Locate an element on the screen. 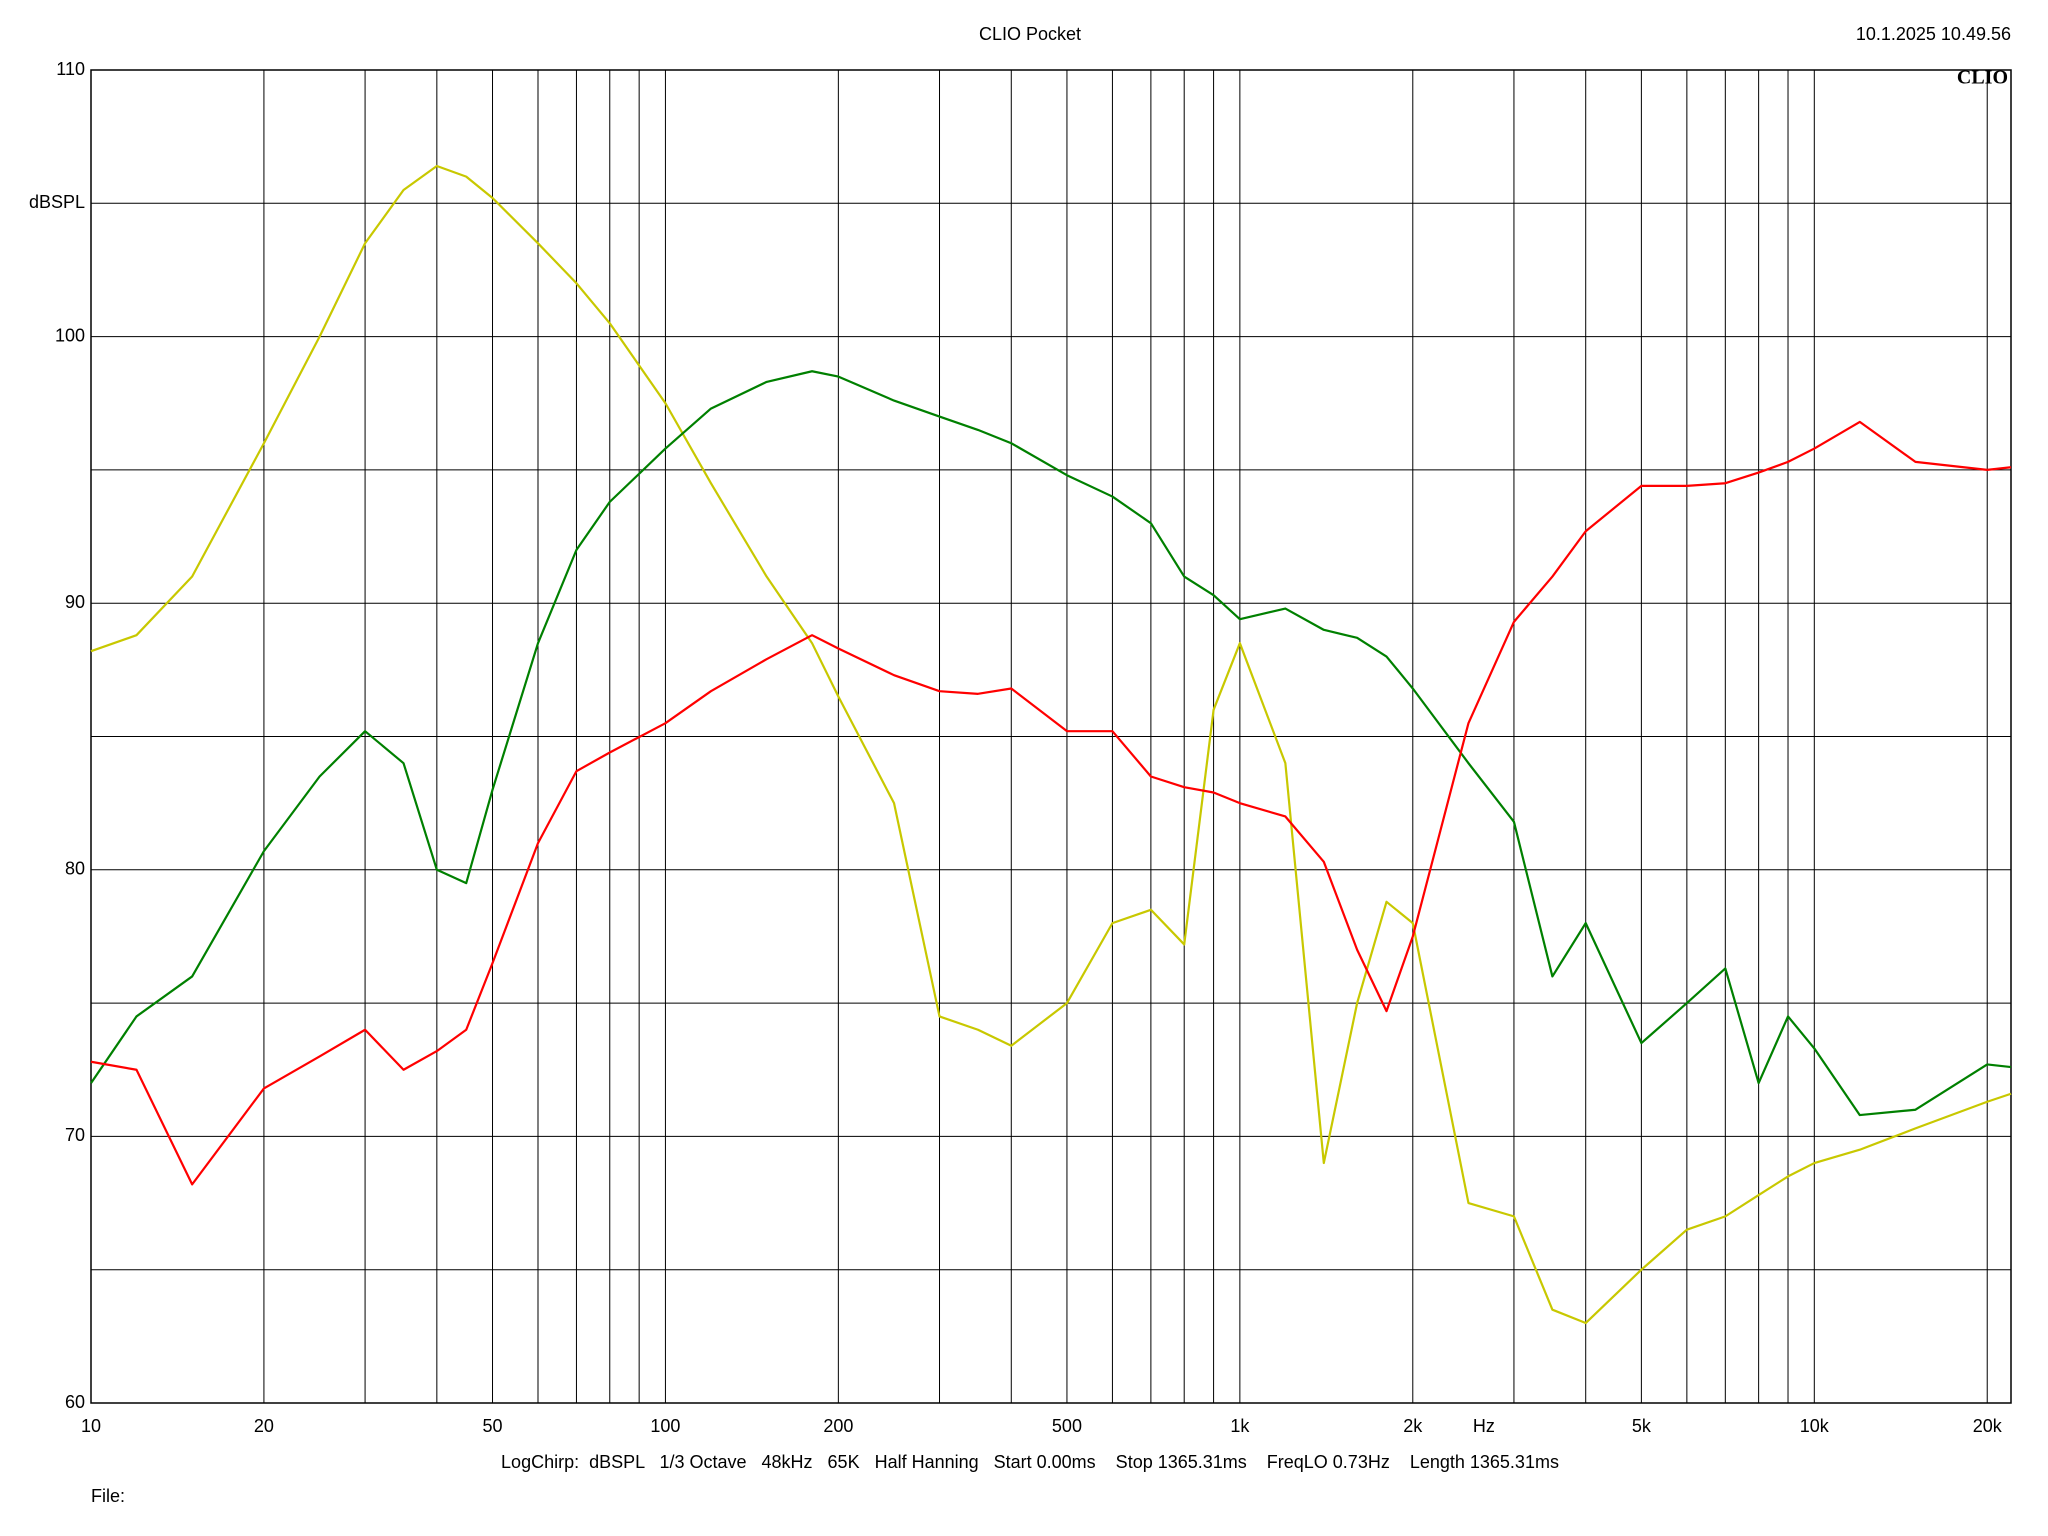 This screenshot has width=2048, height=1536. x-tick-label: 2k is located at coordinates (1413, 1426).